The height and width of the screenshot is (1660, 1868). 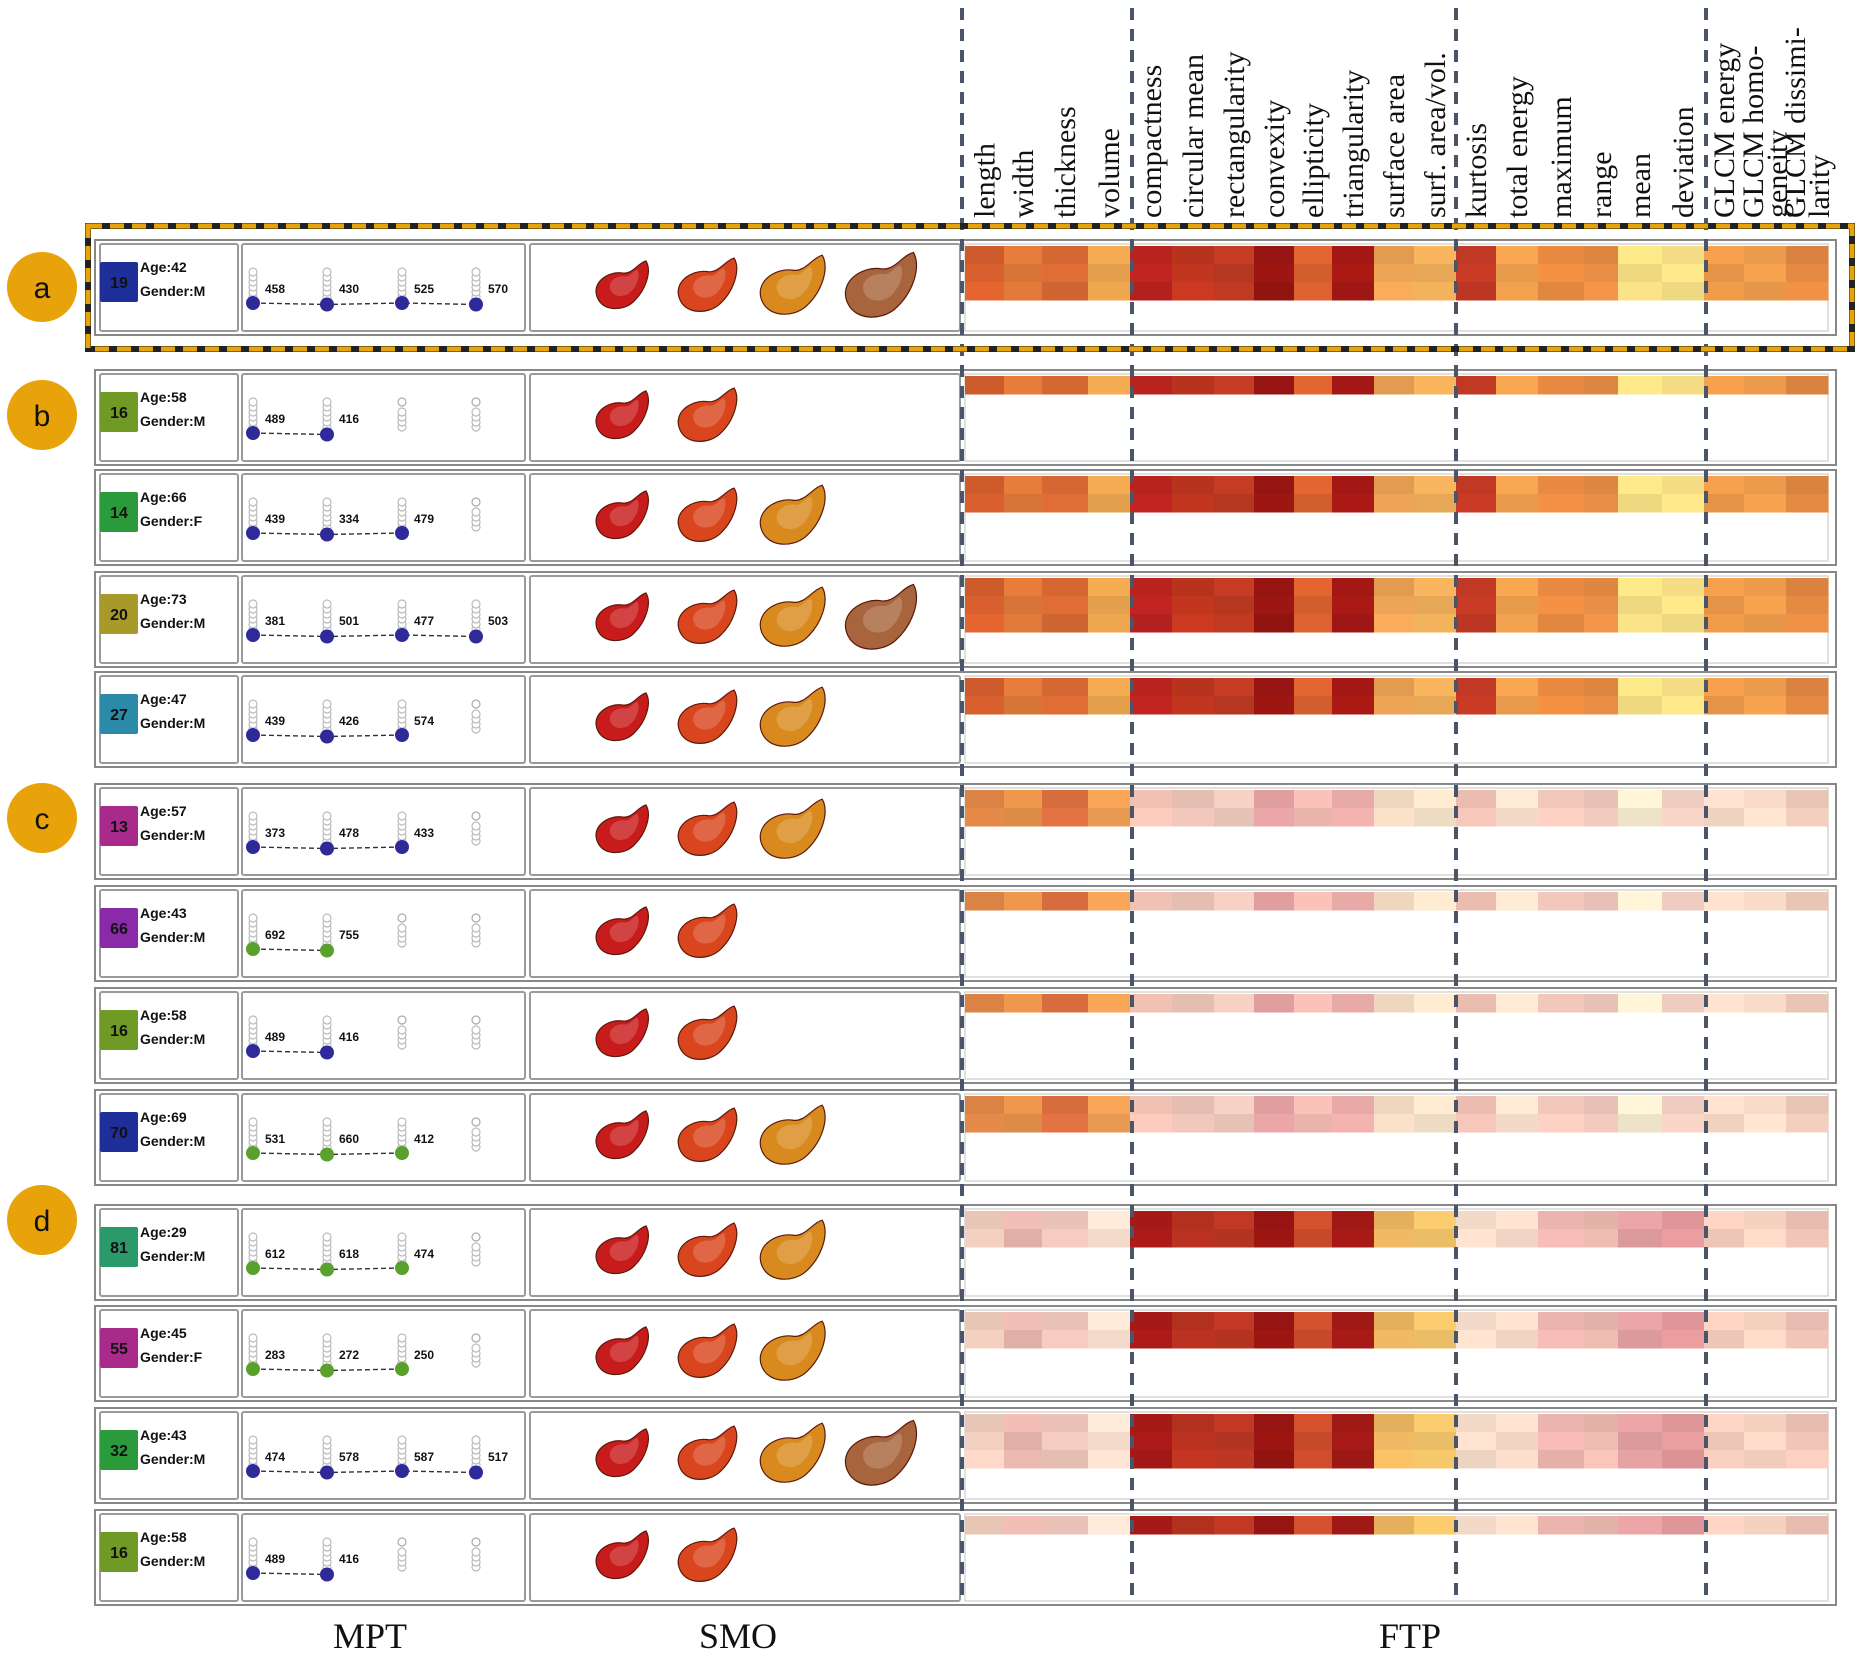 I want to click on group-label: c, so click(x=42, y=819).